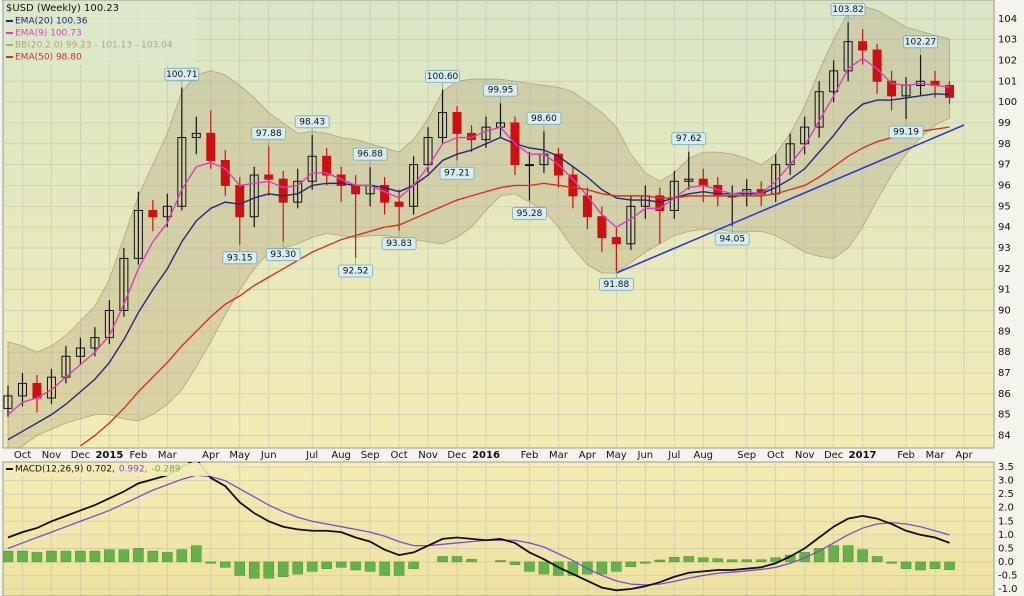  Describe the element at coordinates (1007, 102) in the screenshot. I see `y-tick-label: 100` at that location.